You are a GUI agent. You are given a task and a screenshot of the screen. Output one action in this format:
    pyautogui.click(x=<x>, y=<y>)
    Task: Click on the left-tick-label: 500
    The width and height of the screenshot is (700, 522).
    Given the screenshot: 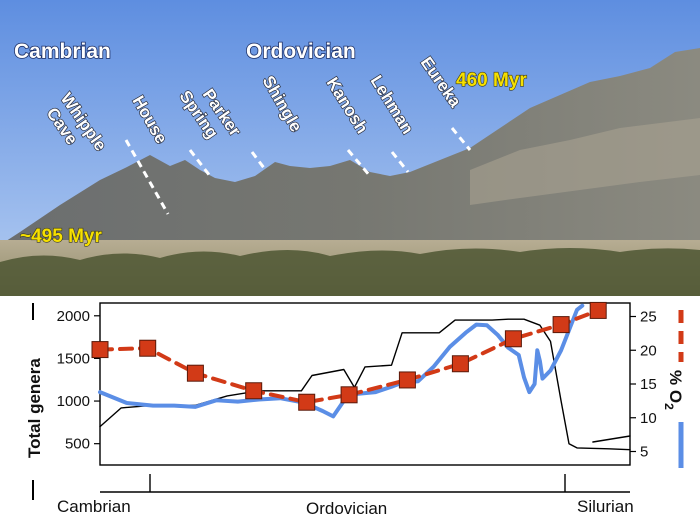 What is the action you would take?
    pyautogui.click(x=77, y=444)
    